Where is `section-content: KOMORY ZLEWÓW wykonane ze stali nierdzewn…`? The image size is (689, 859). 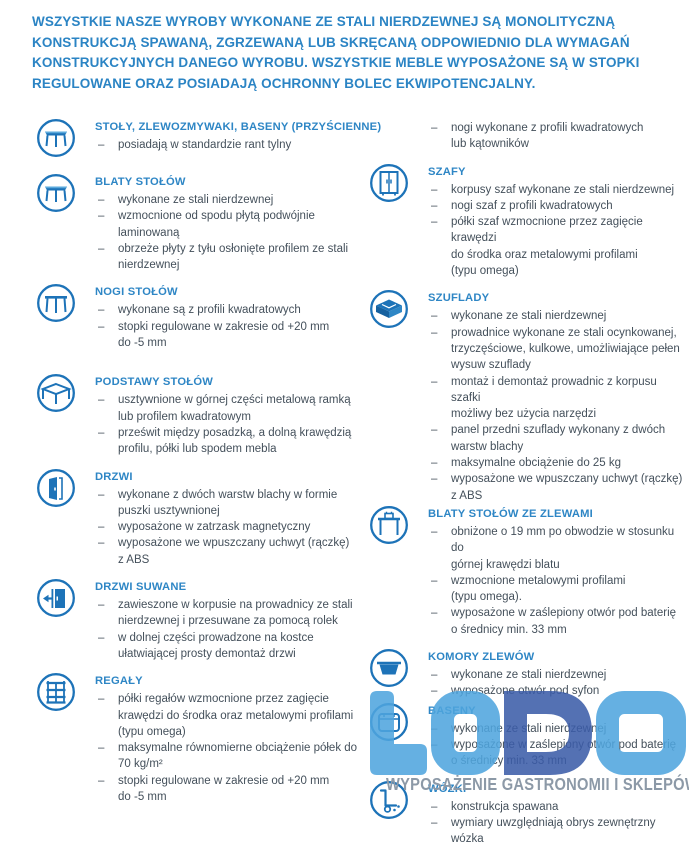
section-content: KOMORY ZLEWÓW wykonane ze stali nierdzewn… is located at coordinates (558, 675).